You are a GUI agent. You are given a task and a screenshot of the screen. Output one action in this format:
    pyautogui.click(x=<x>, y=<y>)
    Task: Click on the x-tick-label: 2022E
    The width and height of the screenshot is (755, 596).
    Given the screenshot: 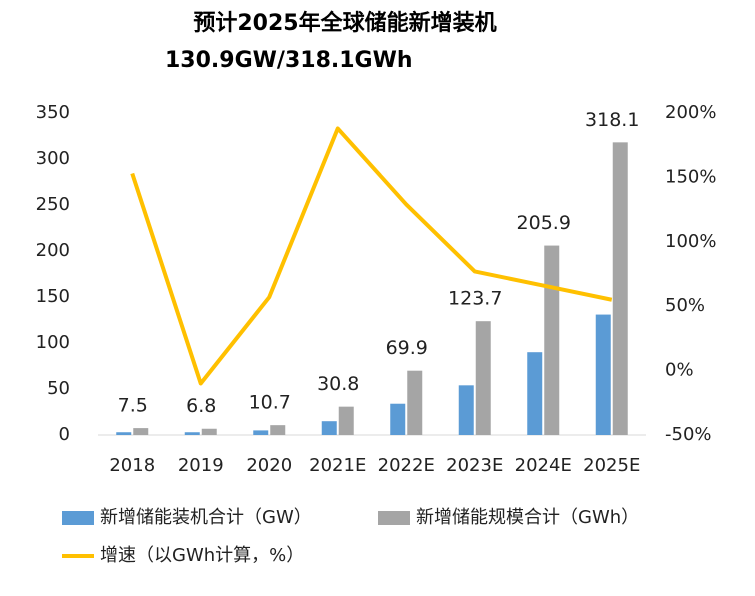 What is the action you would take?
    pyautogui.click(x=406, y=465)
    